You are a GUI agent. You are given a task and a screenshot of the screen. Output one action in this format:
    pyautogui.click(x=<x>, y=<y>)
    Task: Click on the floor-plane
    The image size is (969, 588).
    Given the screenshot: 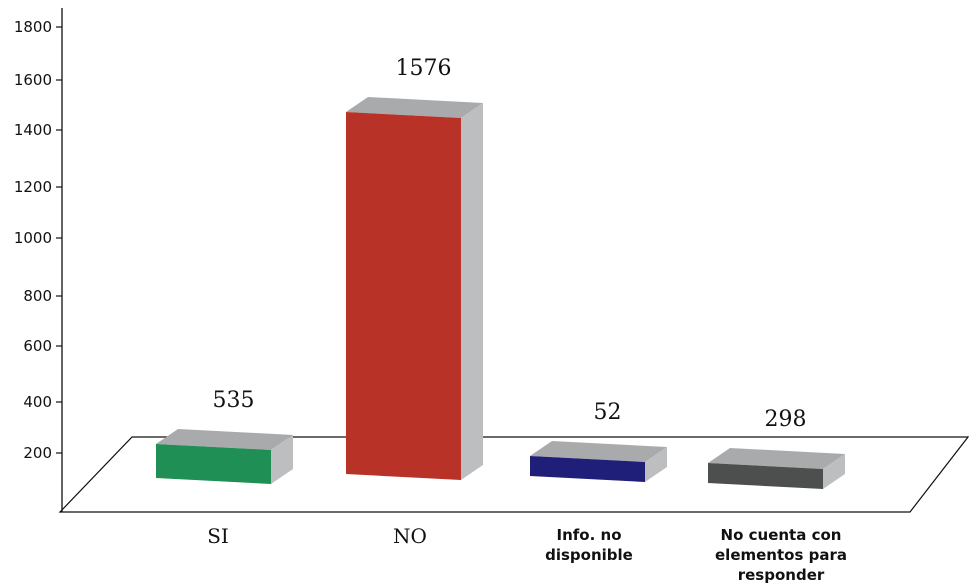 What is the action you would take?
    pyautogui.click(x=513, y=474)
    